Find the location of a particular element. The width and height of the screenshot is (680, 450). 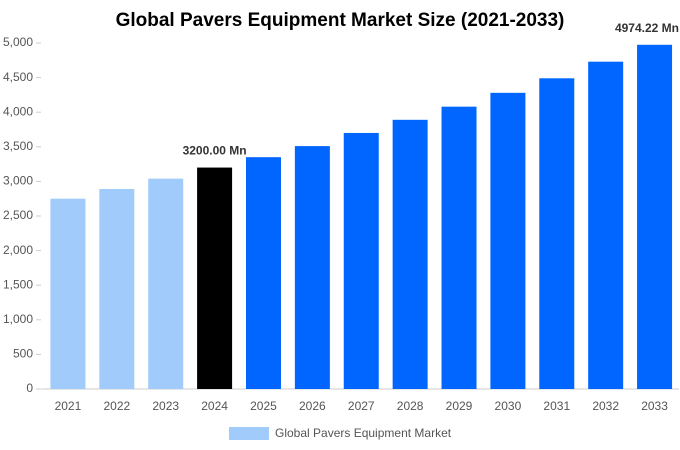

y-tick-label: 5,000 is located at coordinates (18, 42).